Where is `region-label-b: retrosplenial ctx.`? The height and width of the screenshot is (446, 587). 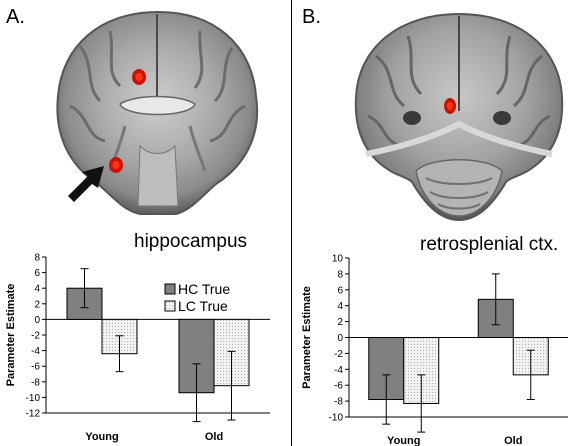
region-label-b: retrosplenial ctx. is located at coordinates (489, 244).